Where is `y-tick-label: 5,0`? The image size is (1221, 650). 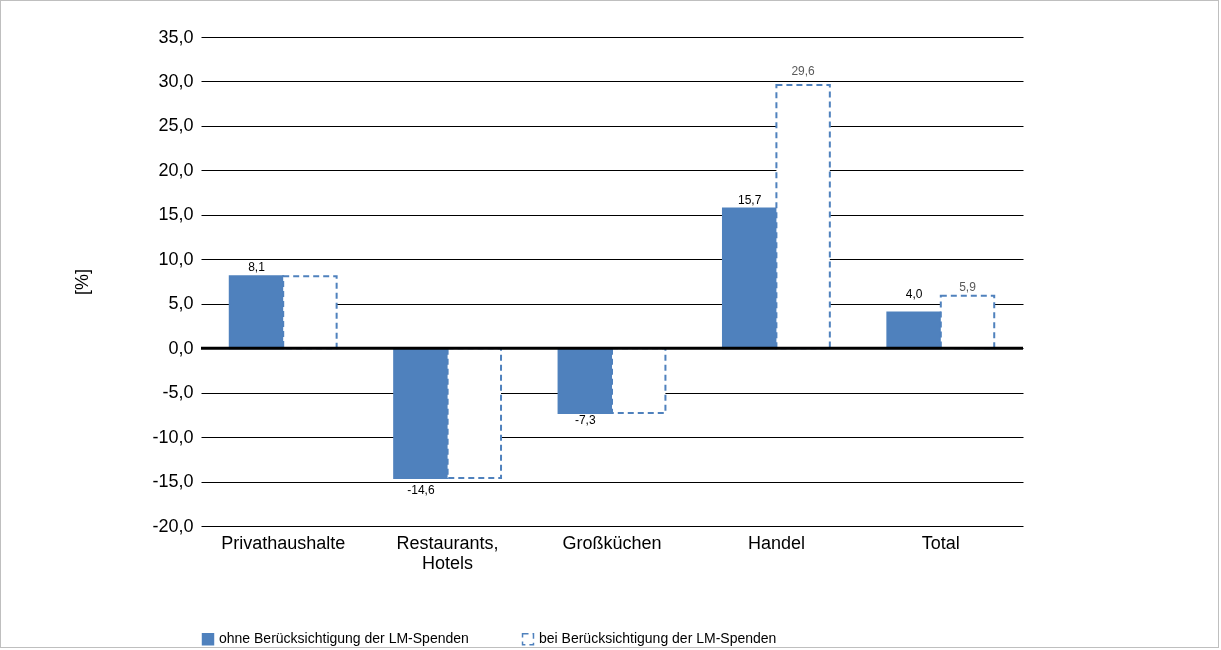
y-tick-label: 5,0 is located at coordinates (181, 303).